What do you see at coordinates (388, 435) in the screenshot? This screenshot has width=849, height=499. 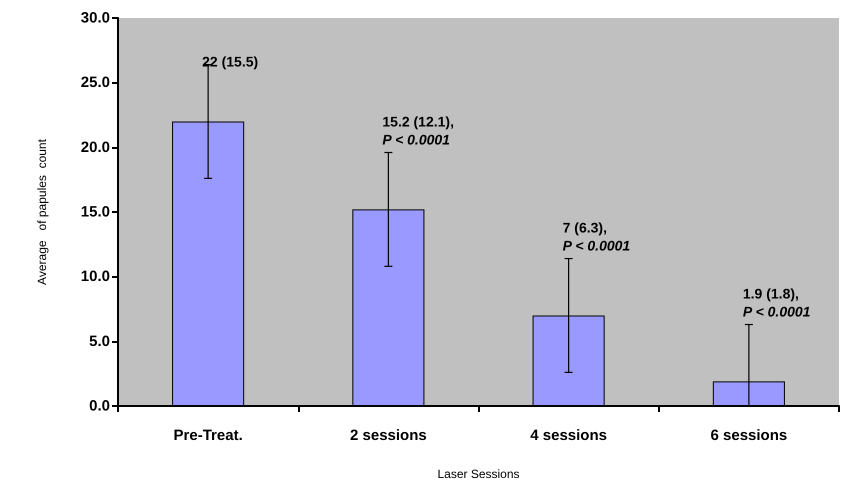 I see `x-tick-label: 2 sessions` at bounding box center [388, 435].